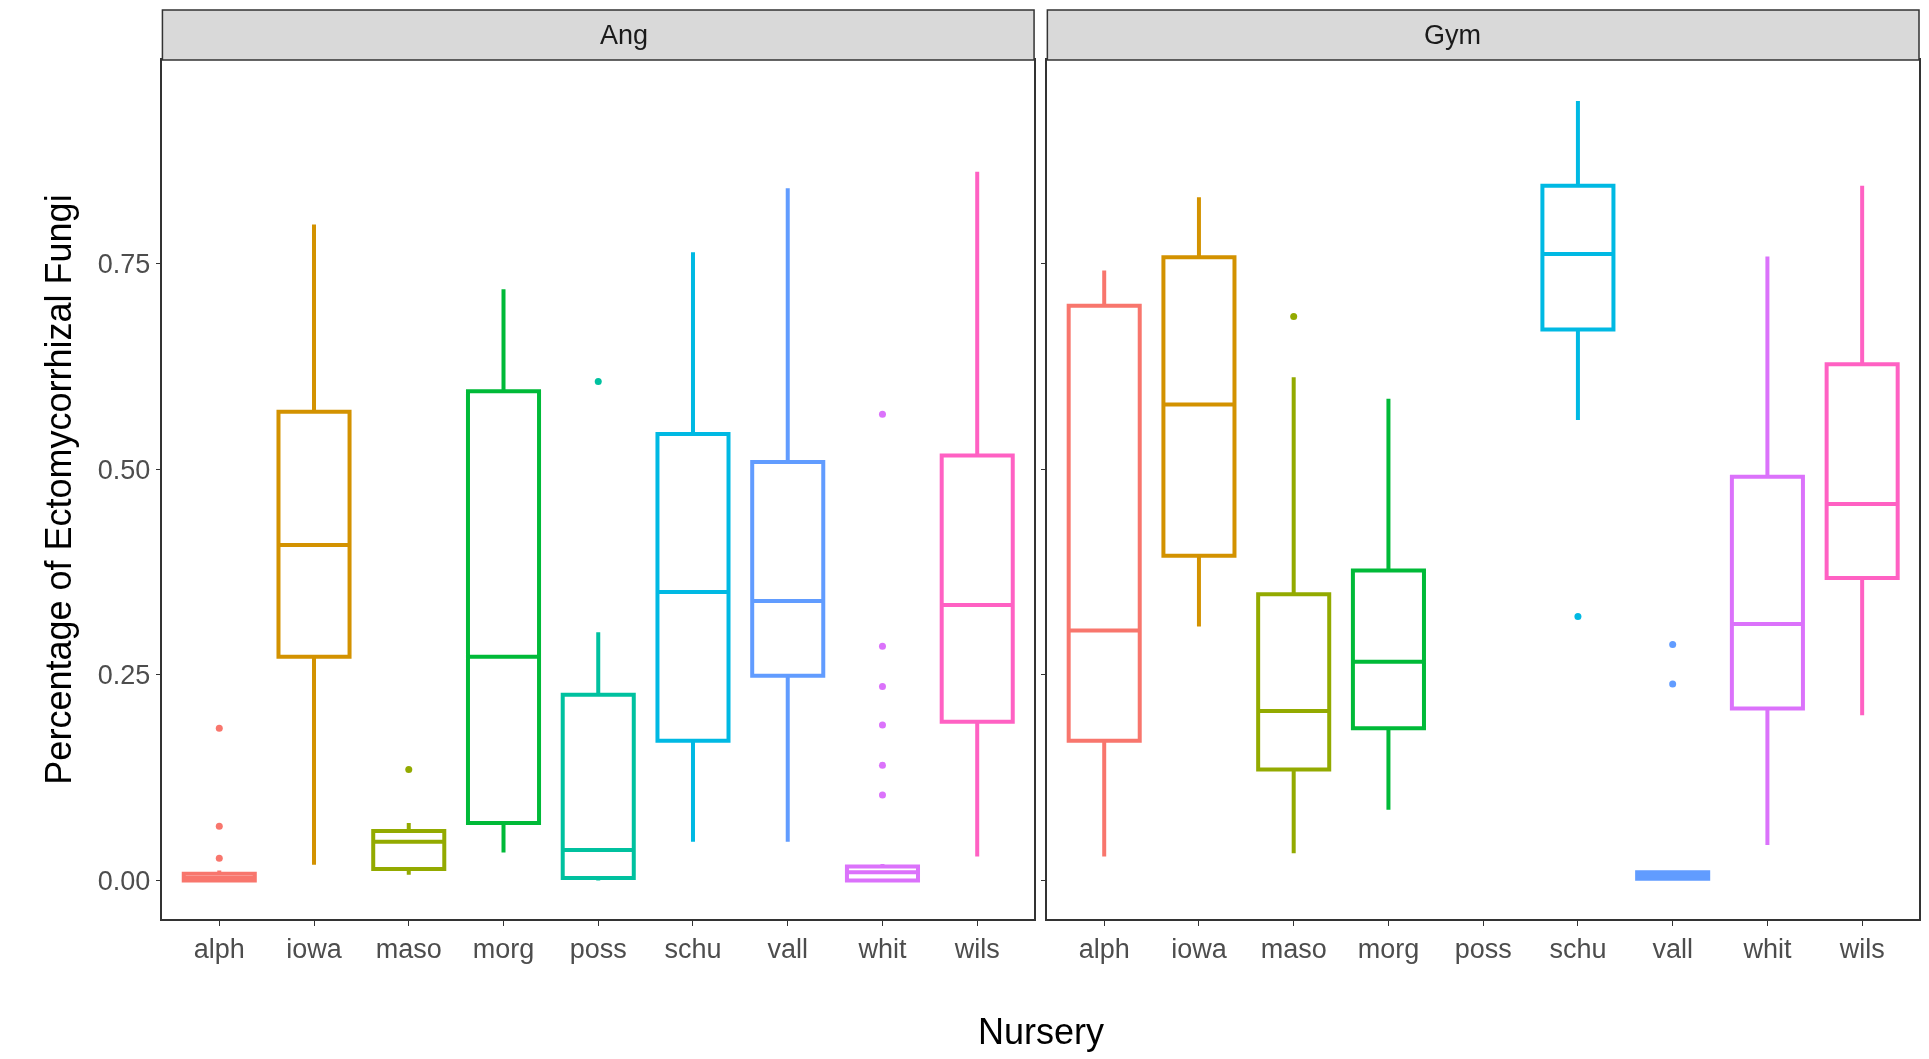  I want to click on chart-title: Ang, so click(624, 35).